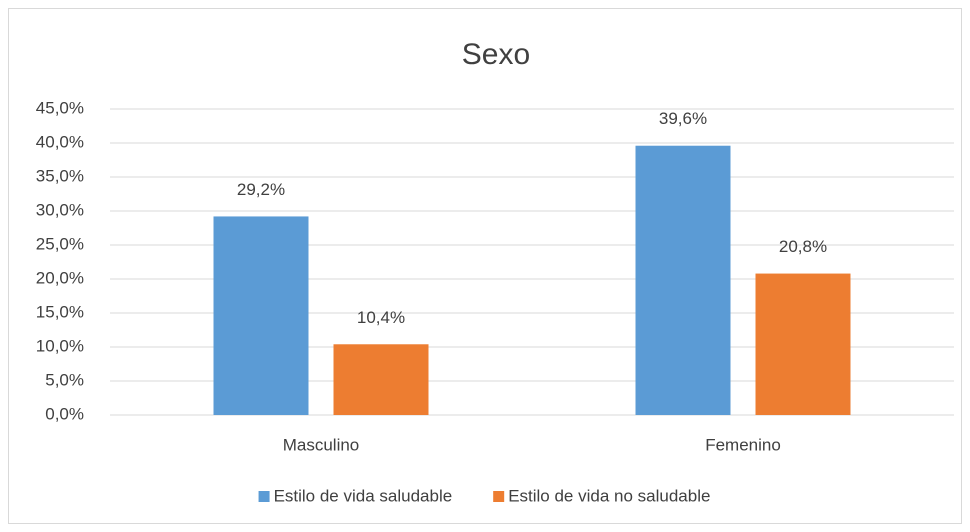 This screenshot has width=970, height=532. What do you see at coordinates (381, 317) in the screenshot?
I see `data-label: 10,4%` at bounding box center [381, 317].